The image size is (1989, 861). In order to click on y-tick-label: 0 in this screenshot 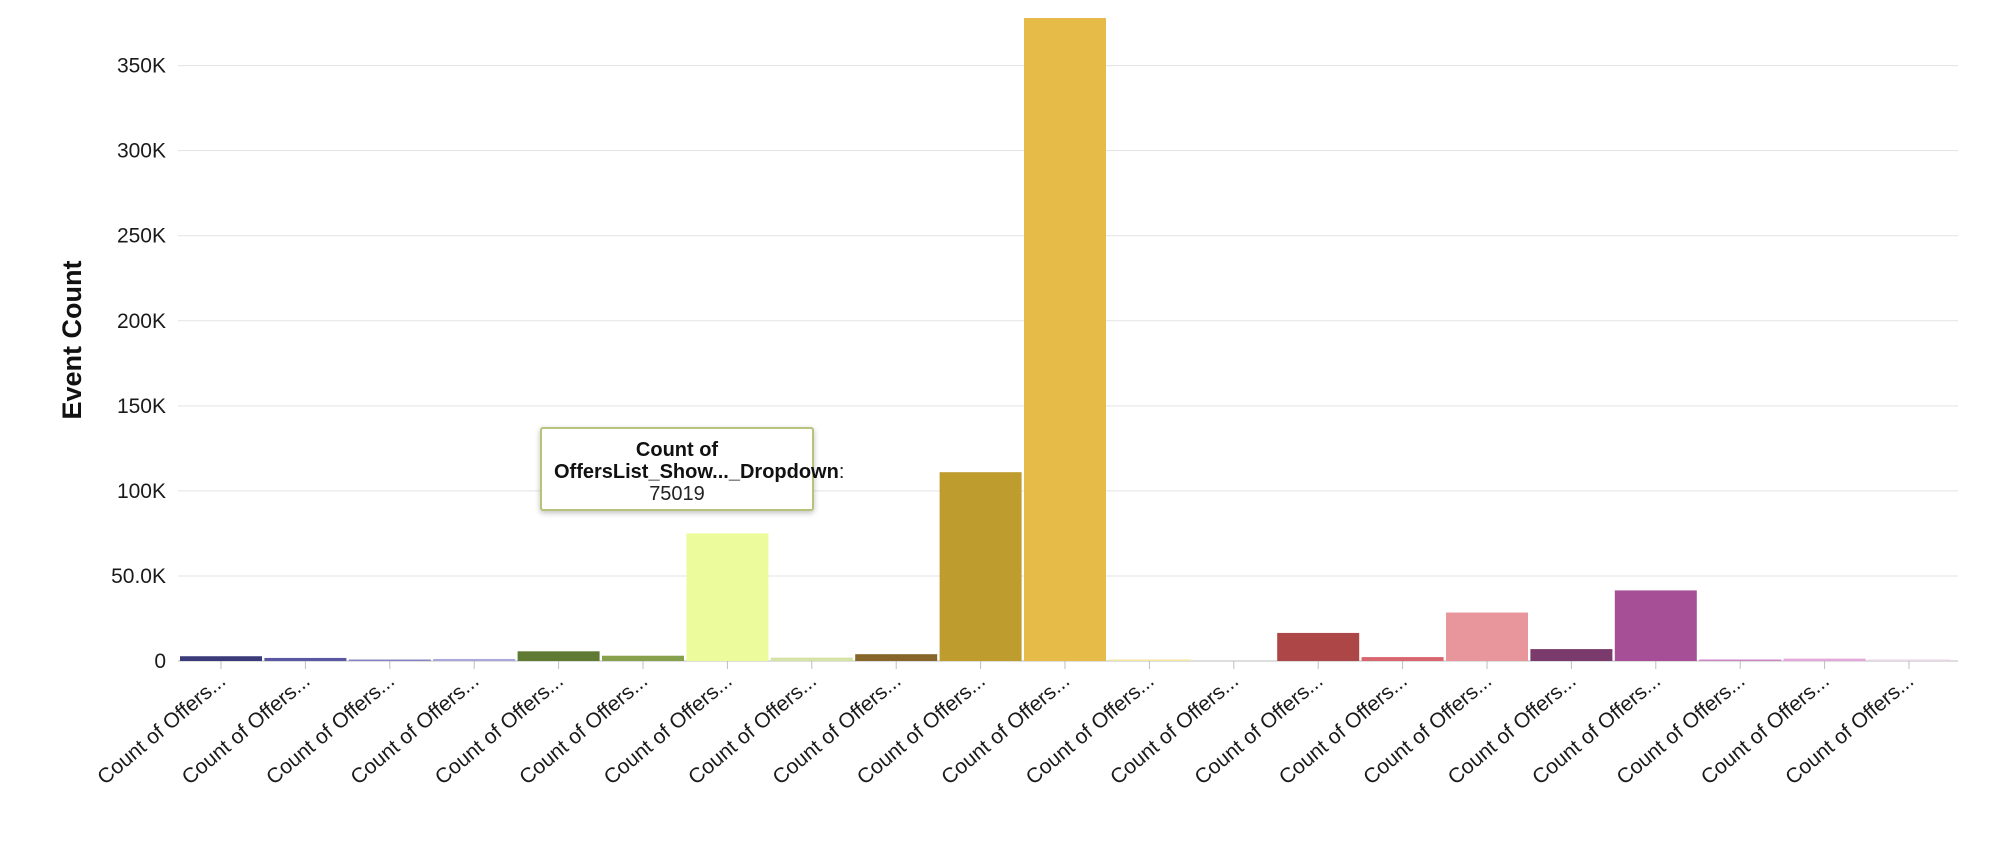, I will do `click(160, 661)`.